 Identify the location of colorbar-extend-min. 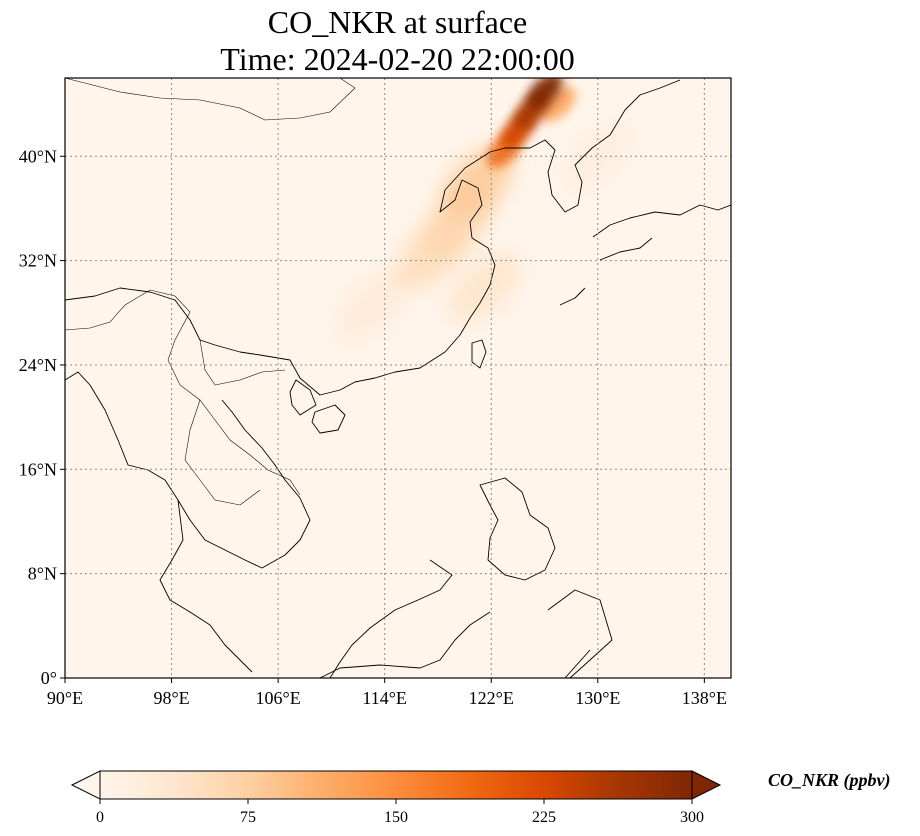
(85, 785).